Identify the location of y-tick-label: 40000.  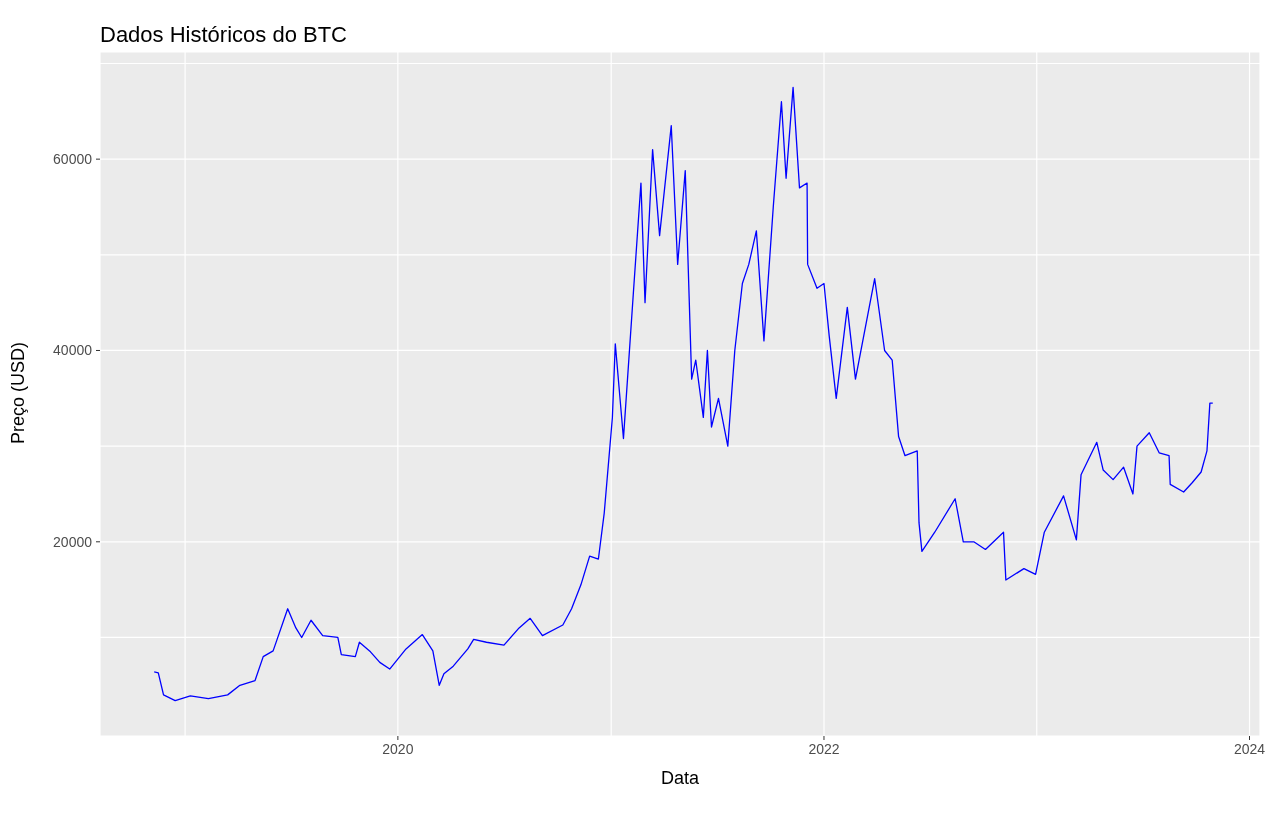
(73, 350).